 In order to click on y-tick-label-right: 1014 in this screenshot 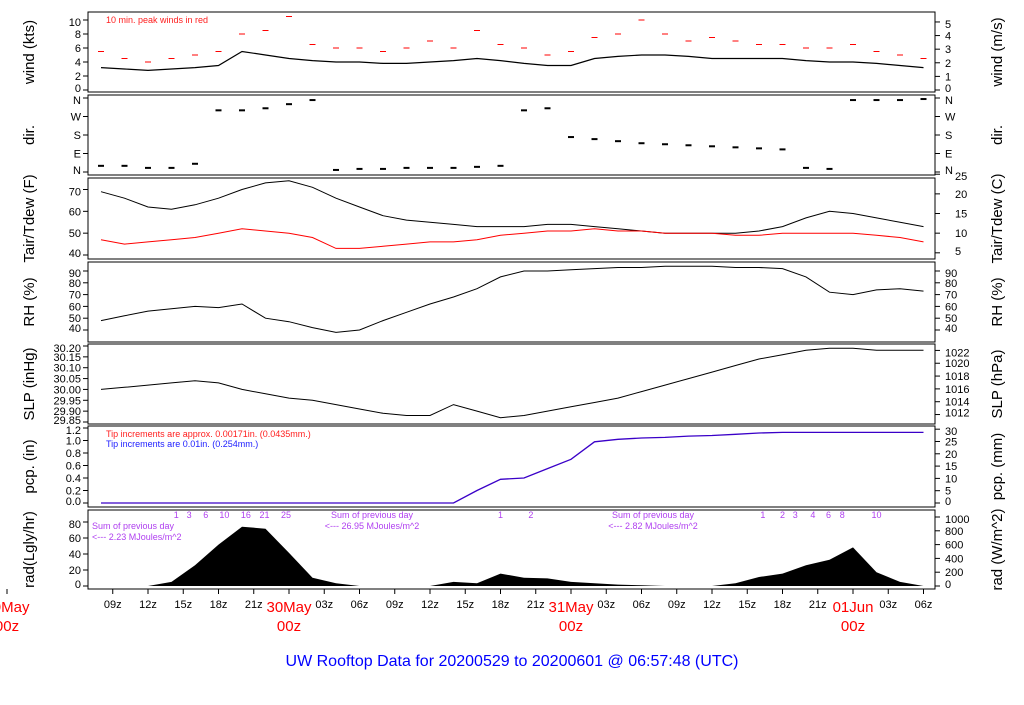, I will do `click(957, 403)`.